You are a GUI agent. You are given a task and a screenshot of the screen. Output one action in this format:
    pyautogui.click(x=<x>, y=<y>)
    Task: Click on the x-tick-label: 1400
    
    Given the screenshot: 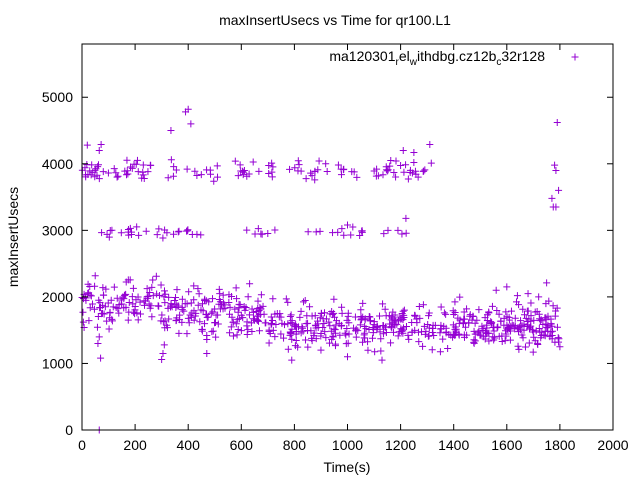 What is the action you would take?
    pyautogui.click(x=453, y=445)
    